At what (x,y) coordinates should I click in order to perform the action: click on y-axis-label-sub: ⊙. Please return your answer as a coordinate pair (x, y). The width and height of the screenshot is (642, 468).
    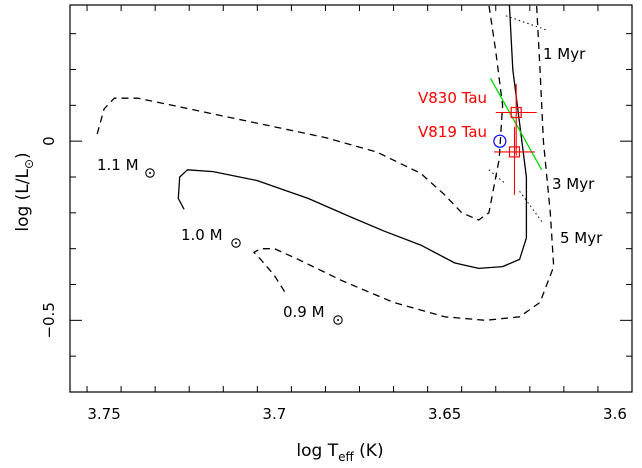
    Looking at the image, I should click on (29, 164).